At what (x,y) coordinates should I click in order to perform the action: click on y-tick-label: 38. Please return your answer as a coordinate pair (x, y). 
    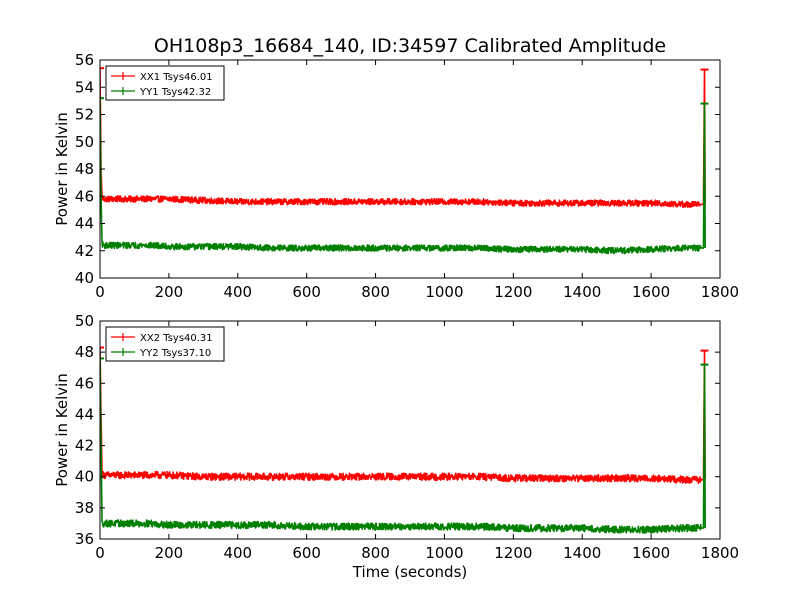
    Looking at the image, I should click on (84, 508).